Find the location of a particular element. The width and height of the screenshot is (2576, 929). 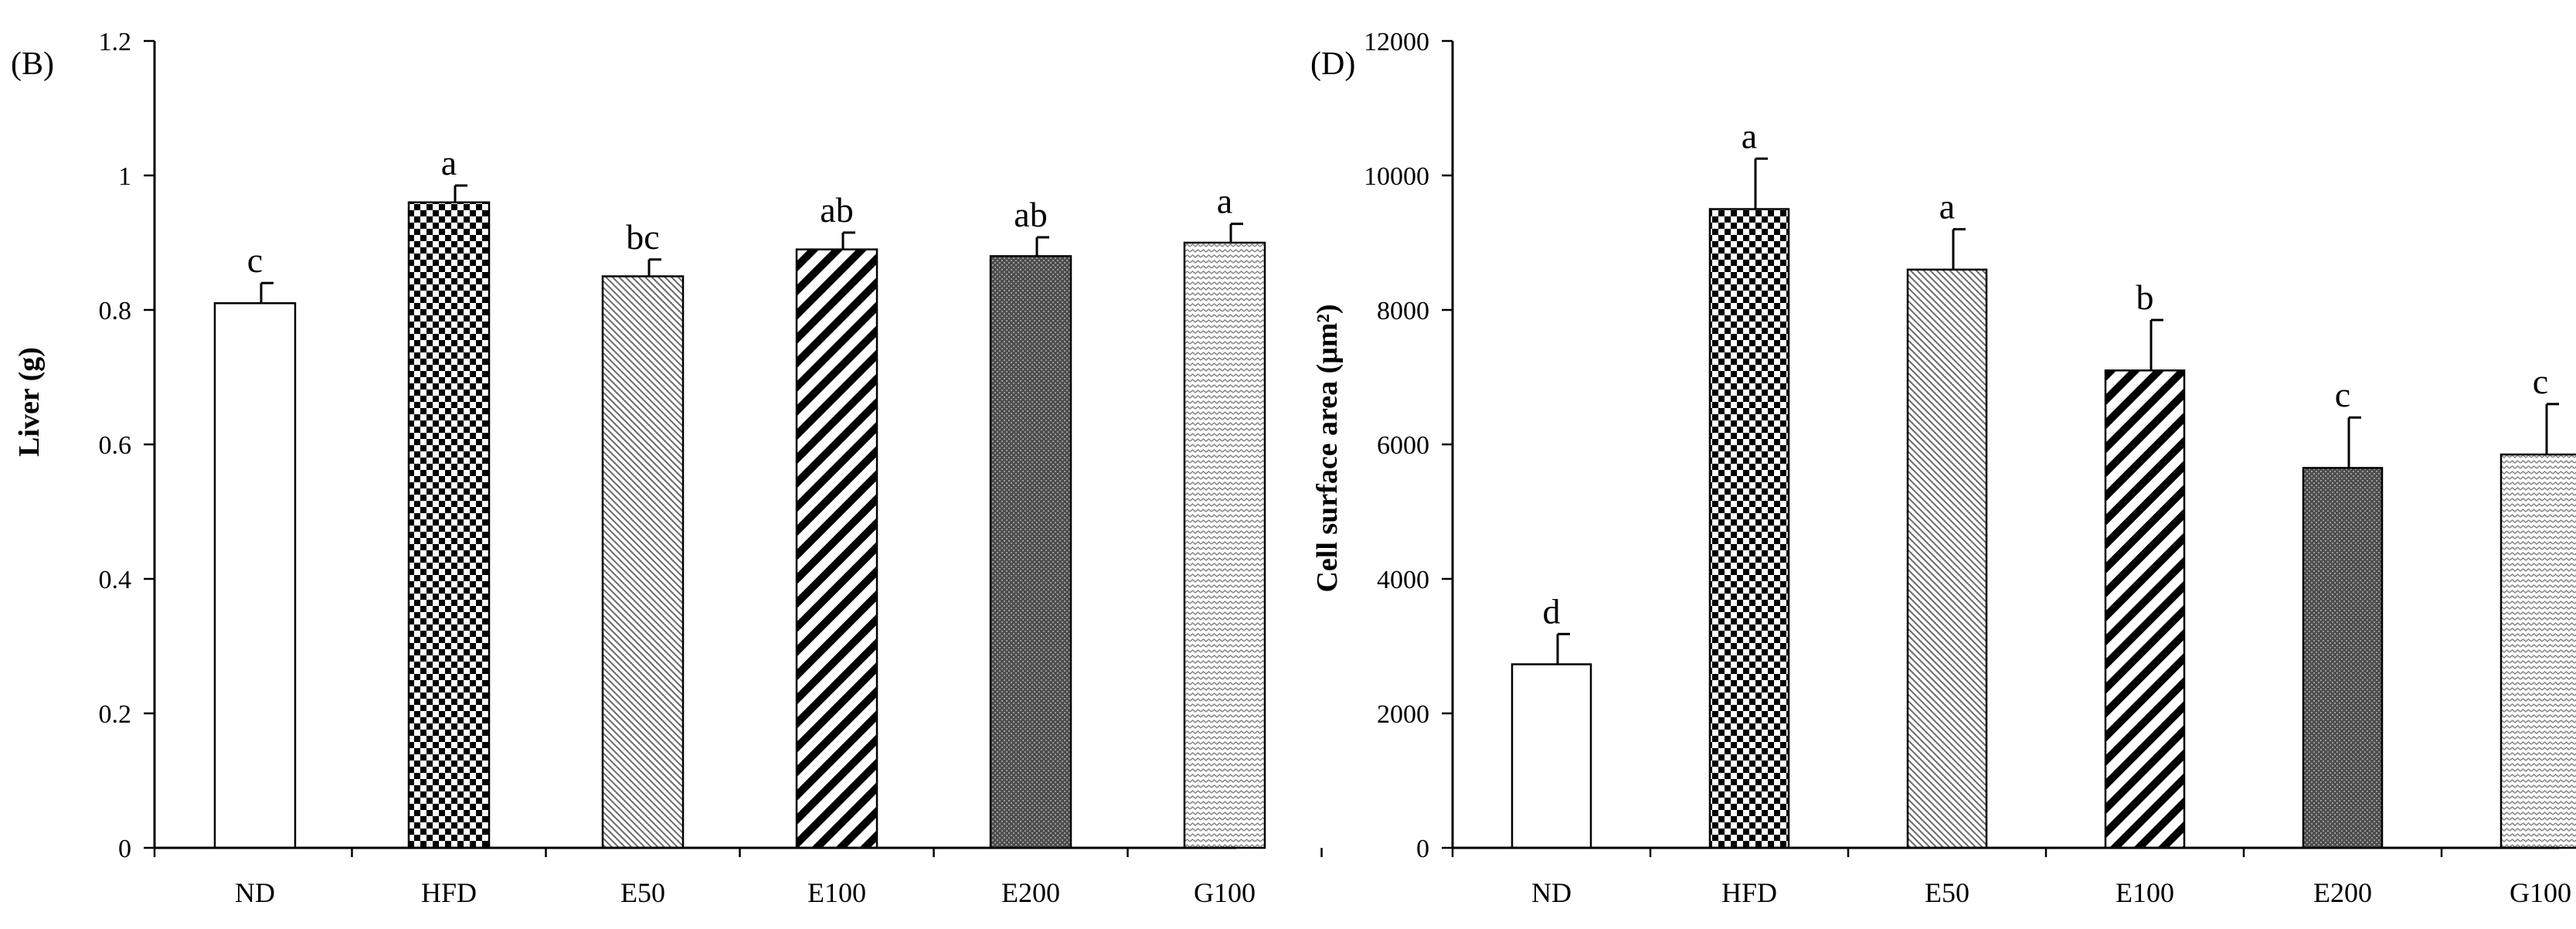

y-tick-label: 6000 is located at coordinates (1403, 445).